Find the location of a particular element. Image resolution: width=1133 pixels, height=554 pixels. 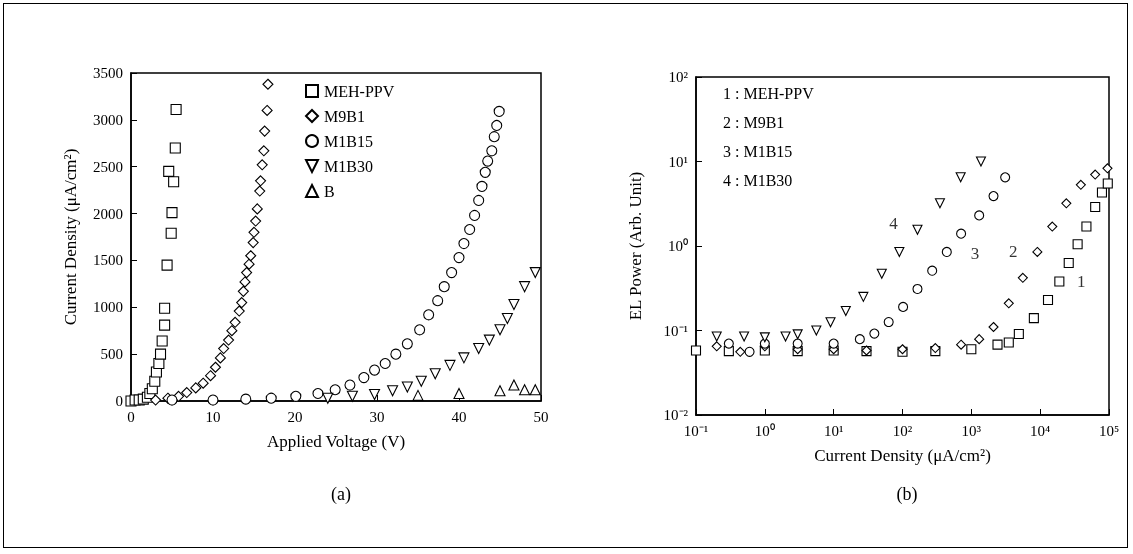

y-tick-label: 10⁰ is located at coordinates (678, 246).